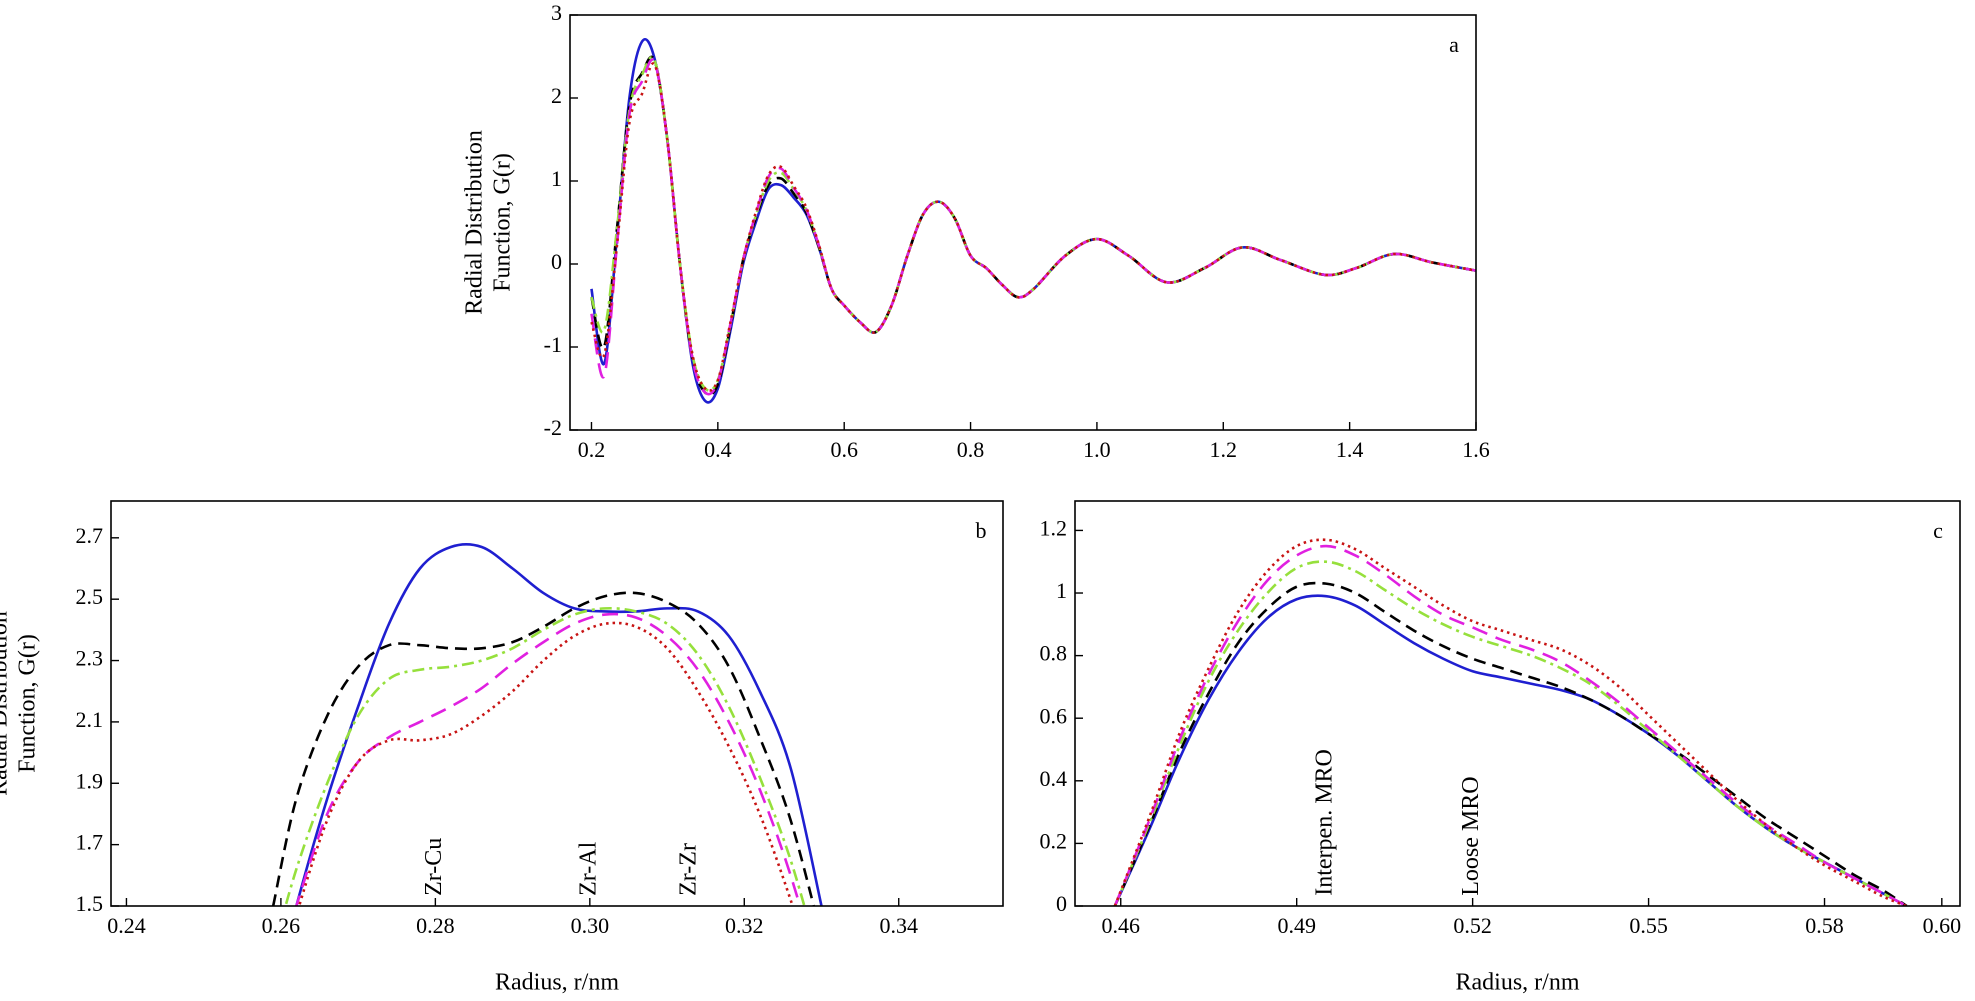 This screenshot has height=1001, width=1975. Describe the element at coordinates (434, 867) in the screenshot. I see `annotation: Zr-Cu` at that location.